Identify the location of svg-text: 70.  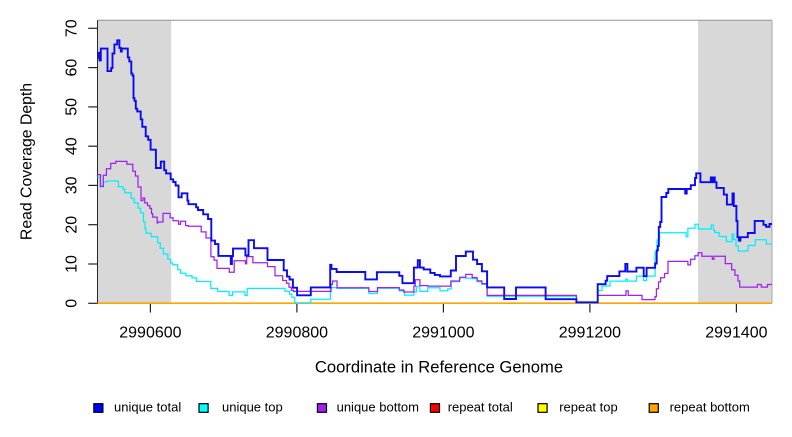
(72, 28).